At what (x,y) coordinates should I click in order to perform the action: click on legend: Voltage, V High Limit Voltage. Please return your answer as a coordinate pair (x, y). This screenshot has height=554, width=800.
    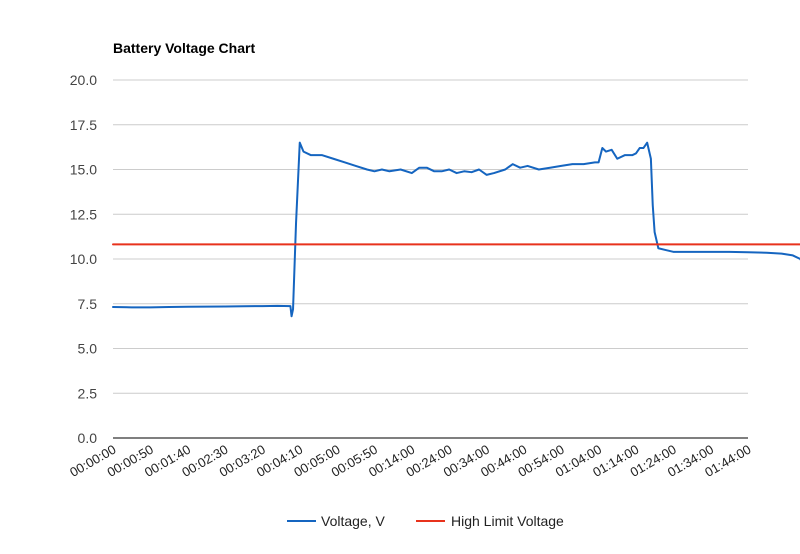
    Looking at the image, I should click on (425, 521).